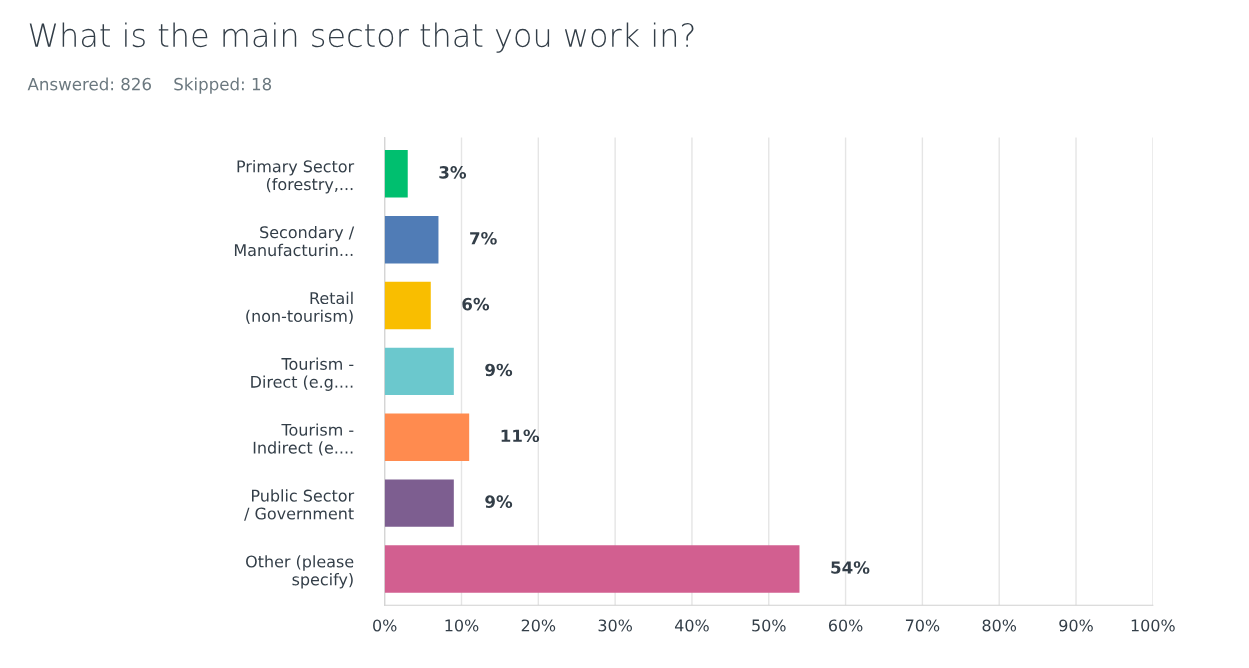 This screenshot has width=1249, height=668. I want to click on data-label: 7%, so click(483, 238).